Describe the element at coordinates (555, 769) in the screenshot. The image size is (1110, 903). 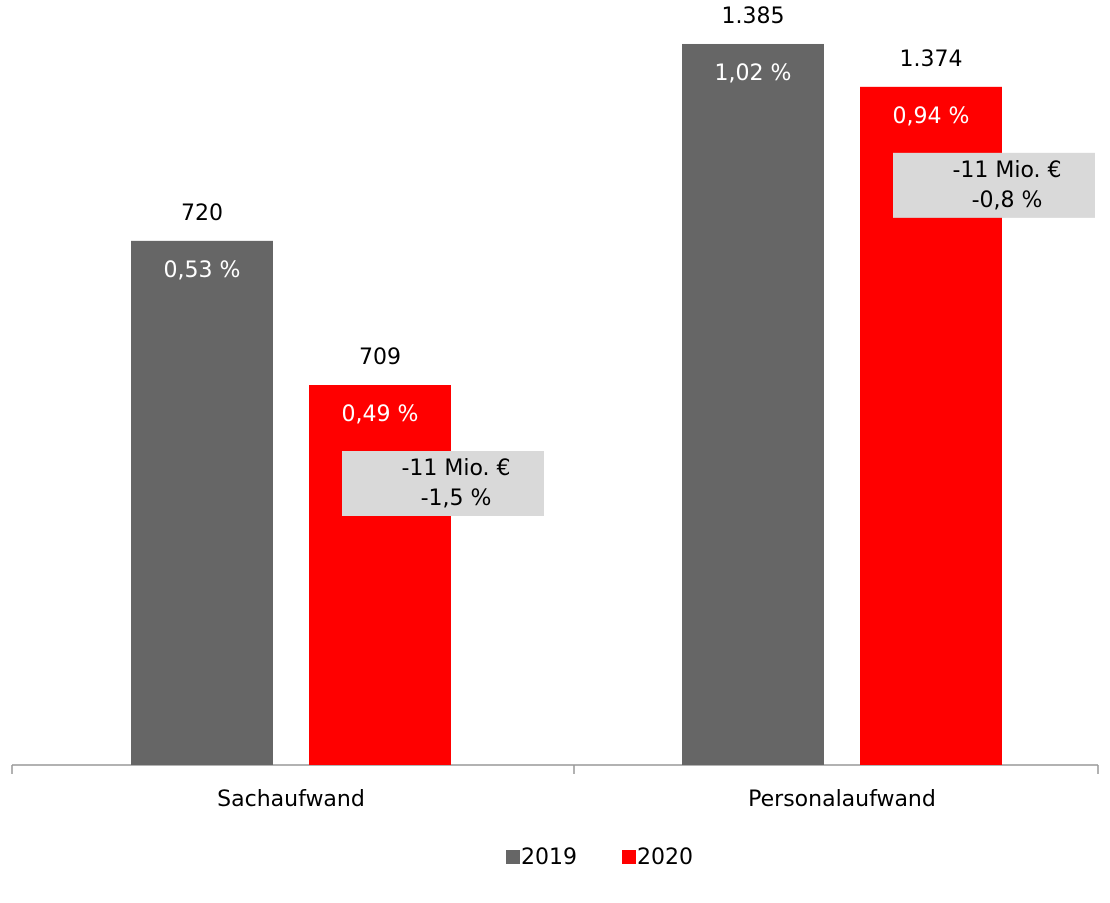
I see `category-axis` at that location.